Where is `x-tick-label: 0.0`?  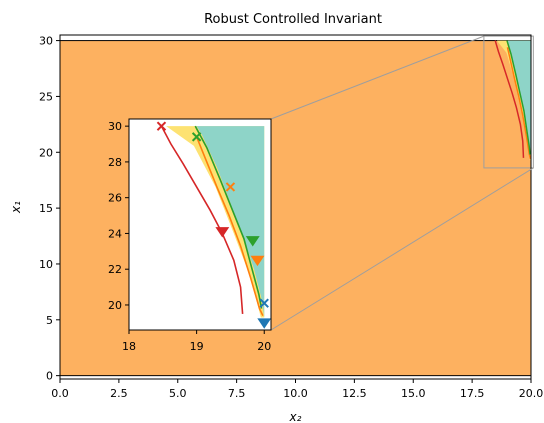 x-tick-label: 0.0 is located at coordinates (60, 393).